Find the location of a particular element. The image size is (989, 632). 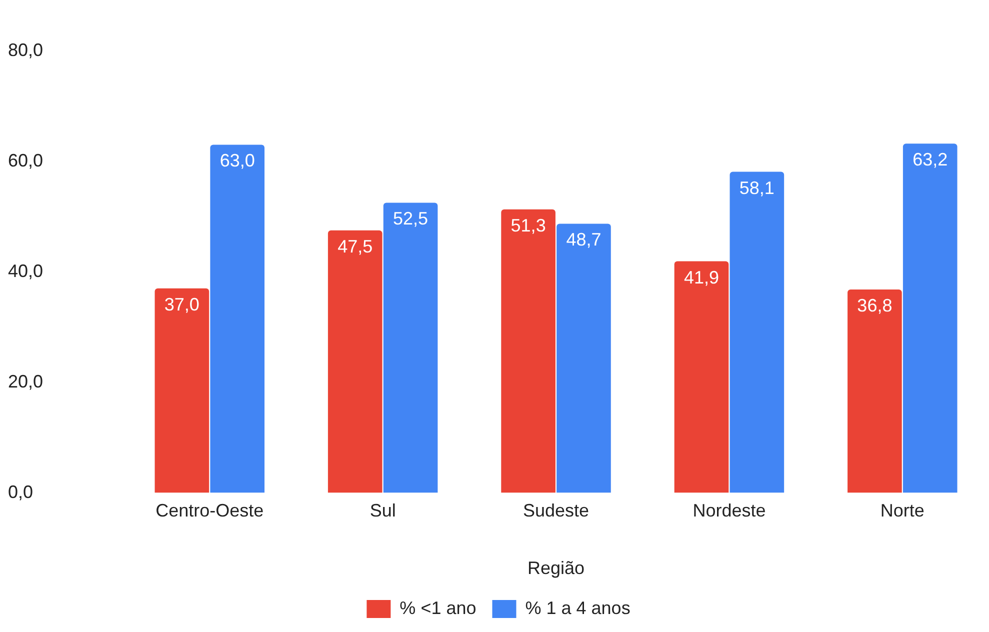

legend-label: % <1 ano is located at coordinates (438, 608).